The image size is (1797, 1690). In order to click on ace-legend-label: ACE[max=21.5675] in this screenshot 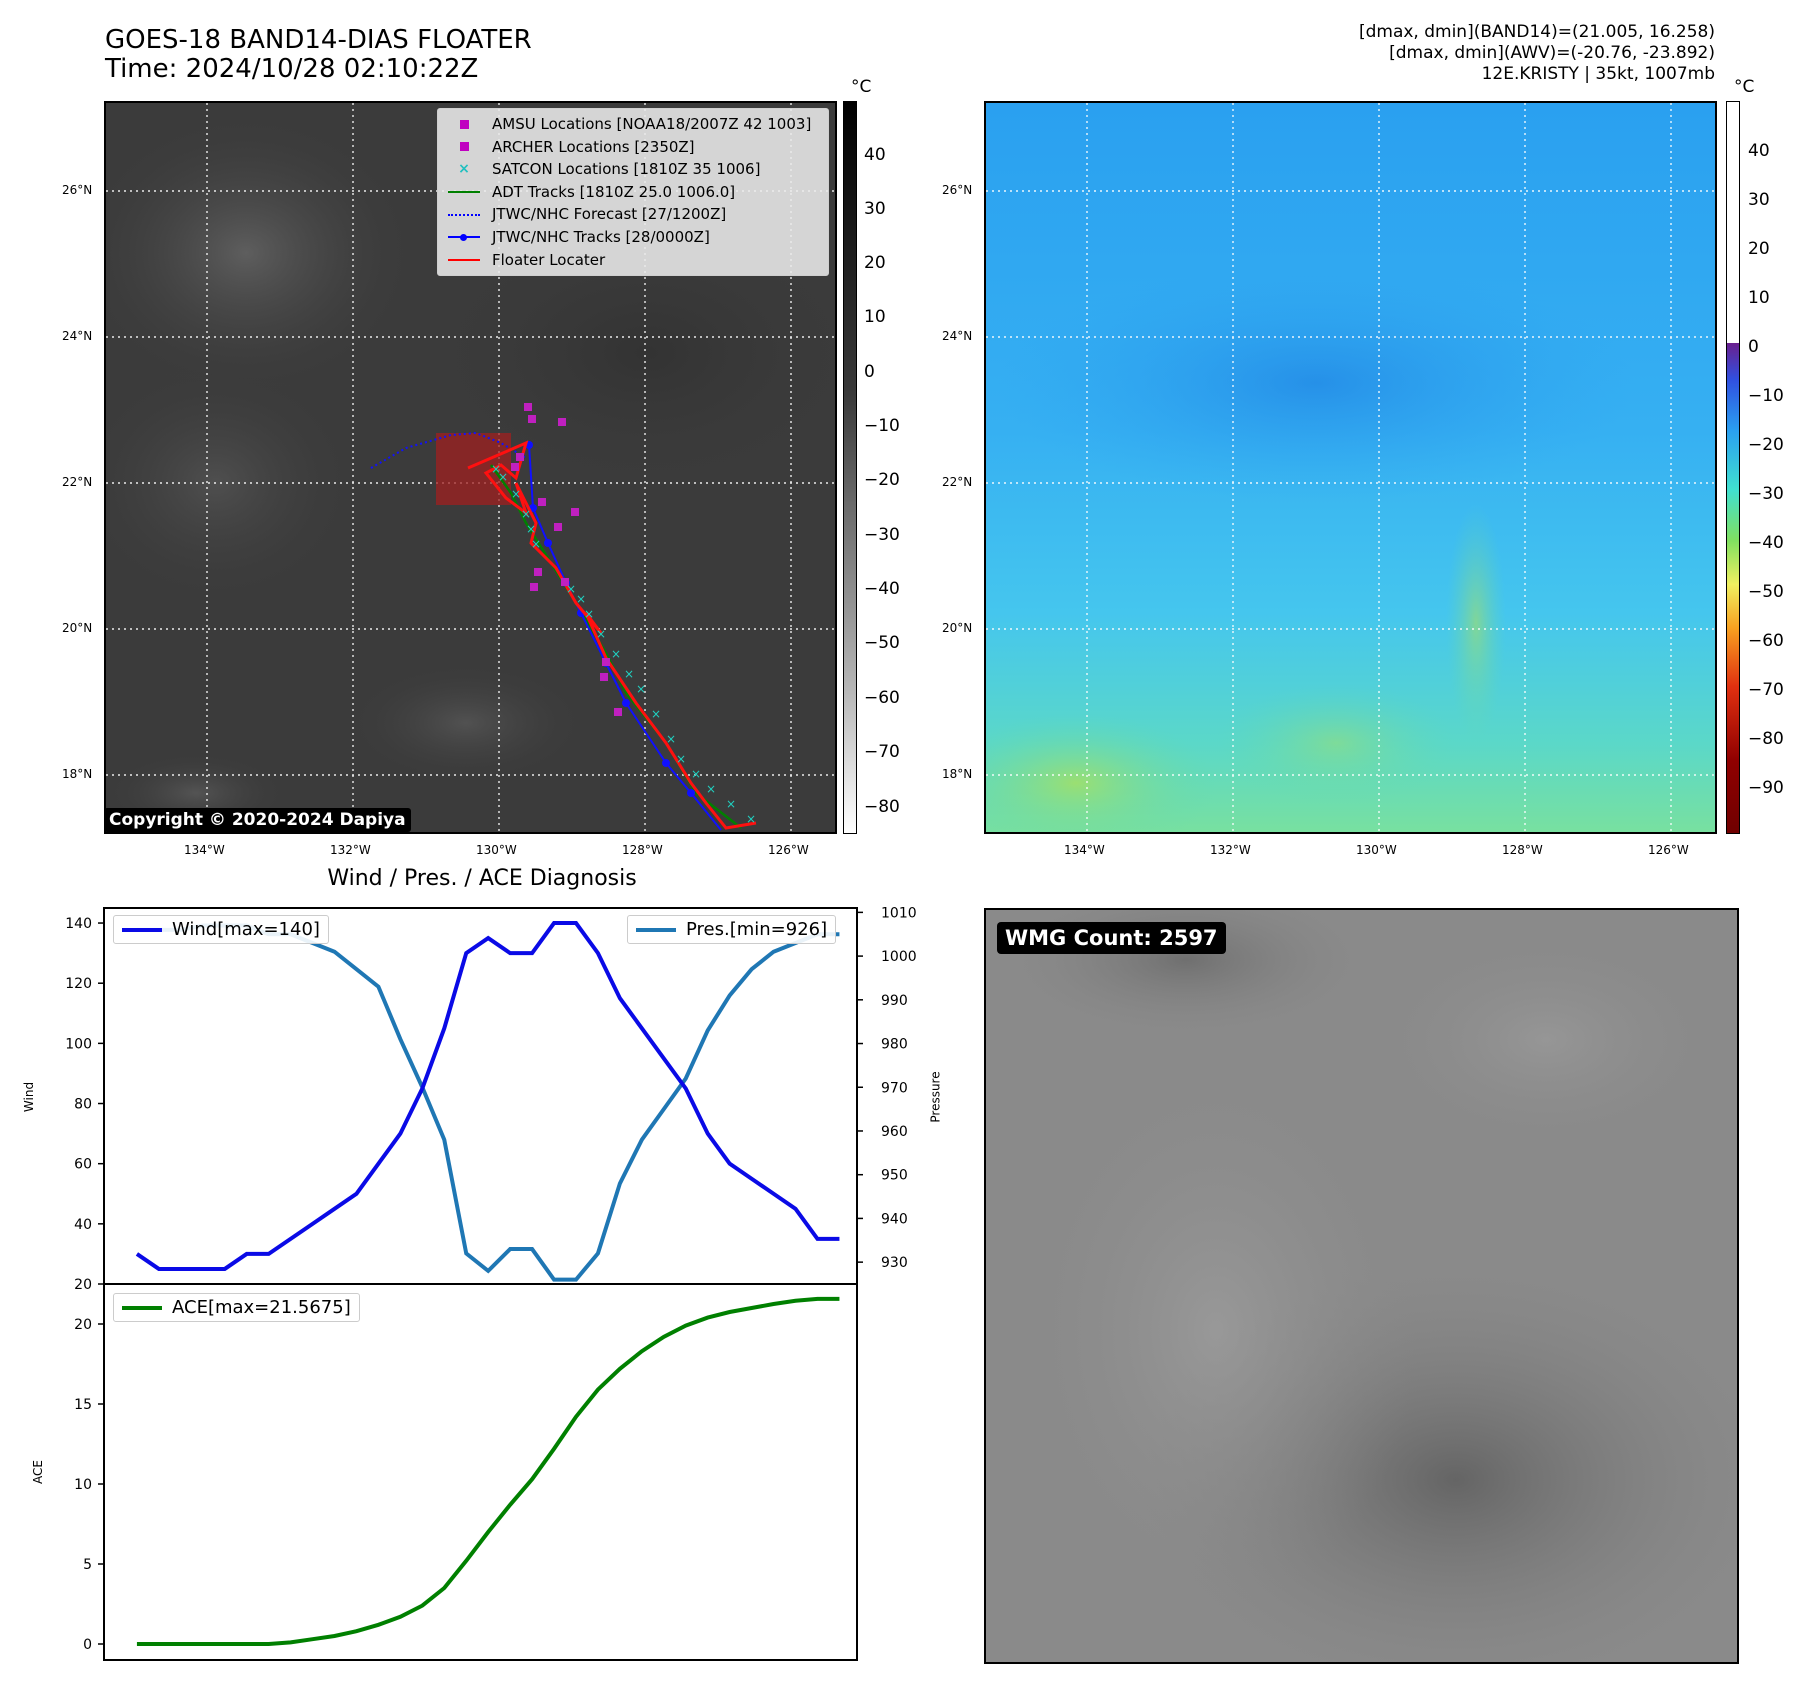, I will do `click(261, 1307)`.